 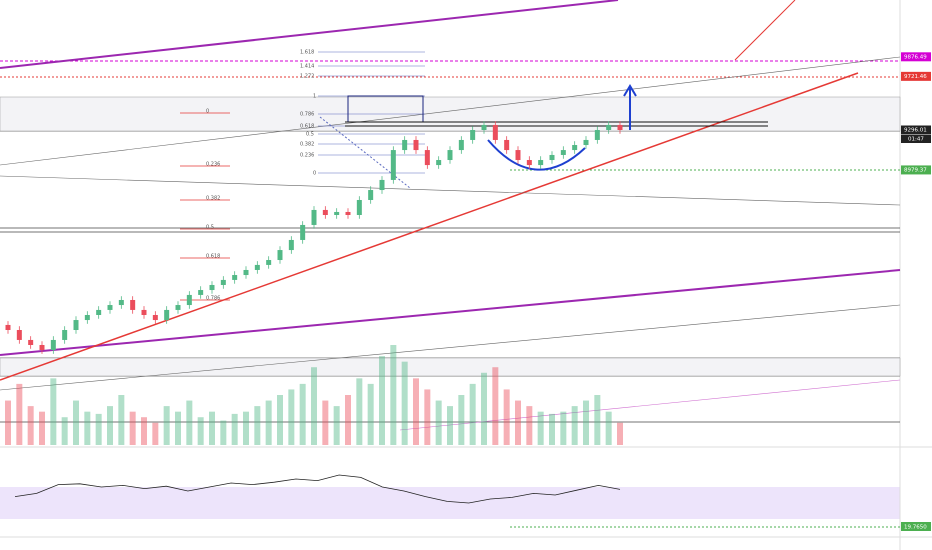 What do you see at coordinates (307, 77) in the screenshot?
I see `fib-label: 1.272` at bounding box center [307, 77].